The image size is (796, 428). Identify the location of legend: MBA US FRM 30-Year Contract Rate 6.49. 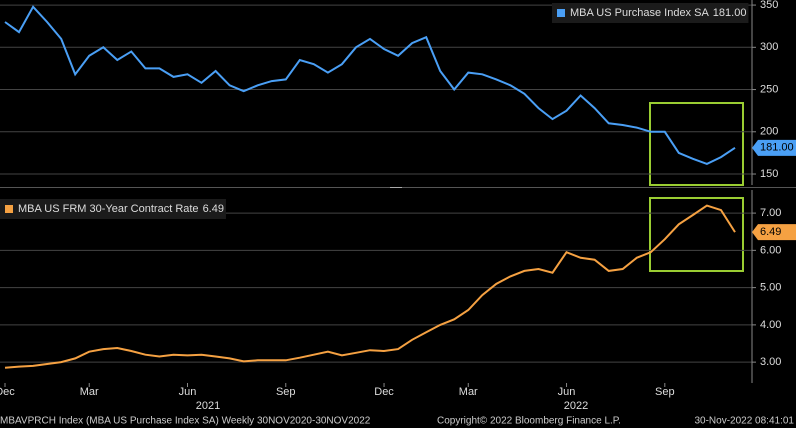
(113, 209).